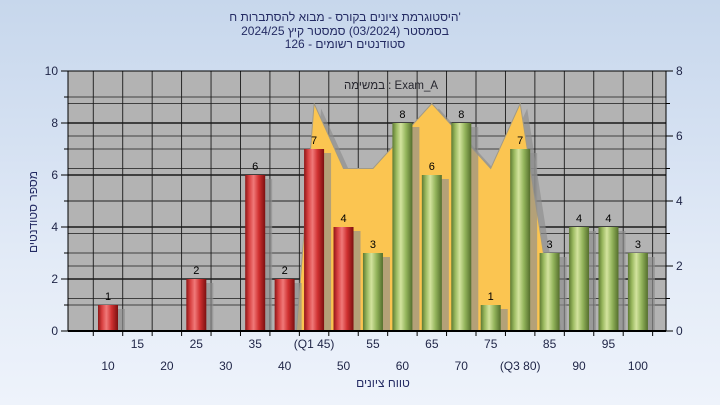 This screenshot has width=720, height=405. What do you see at coordinates (373, 344) in the screenshot?
I see `svg-text: 55` at bounding box center [373, 344].